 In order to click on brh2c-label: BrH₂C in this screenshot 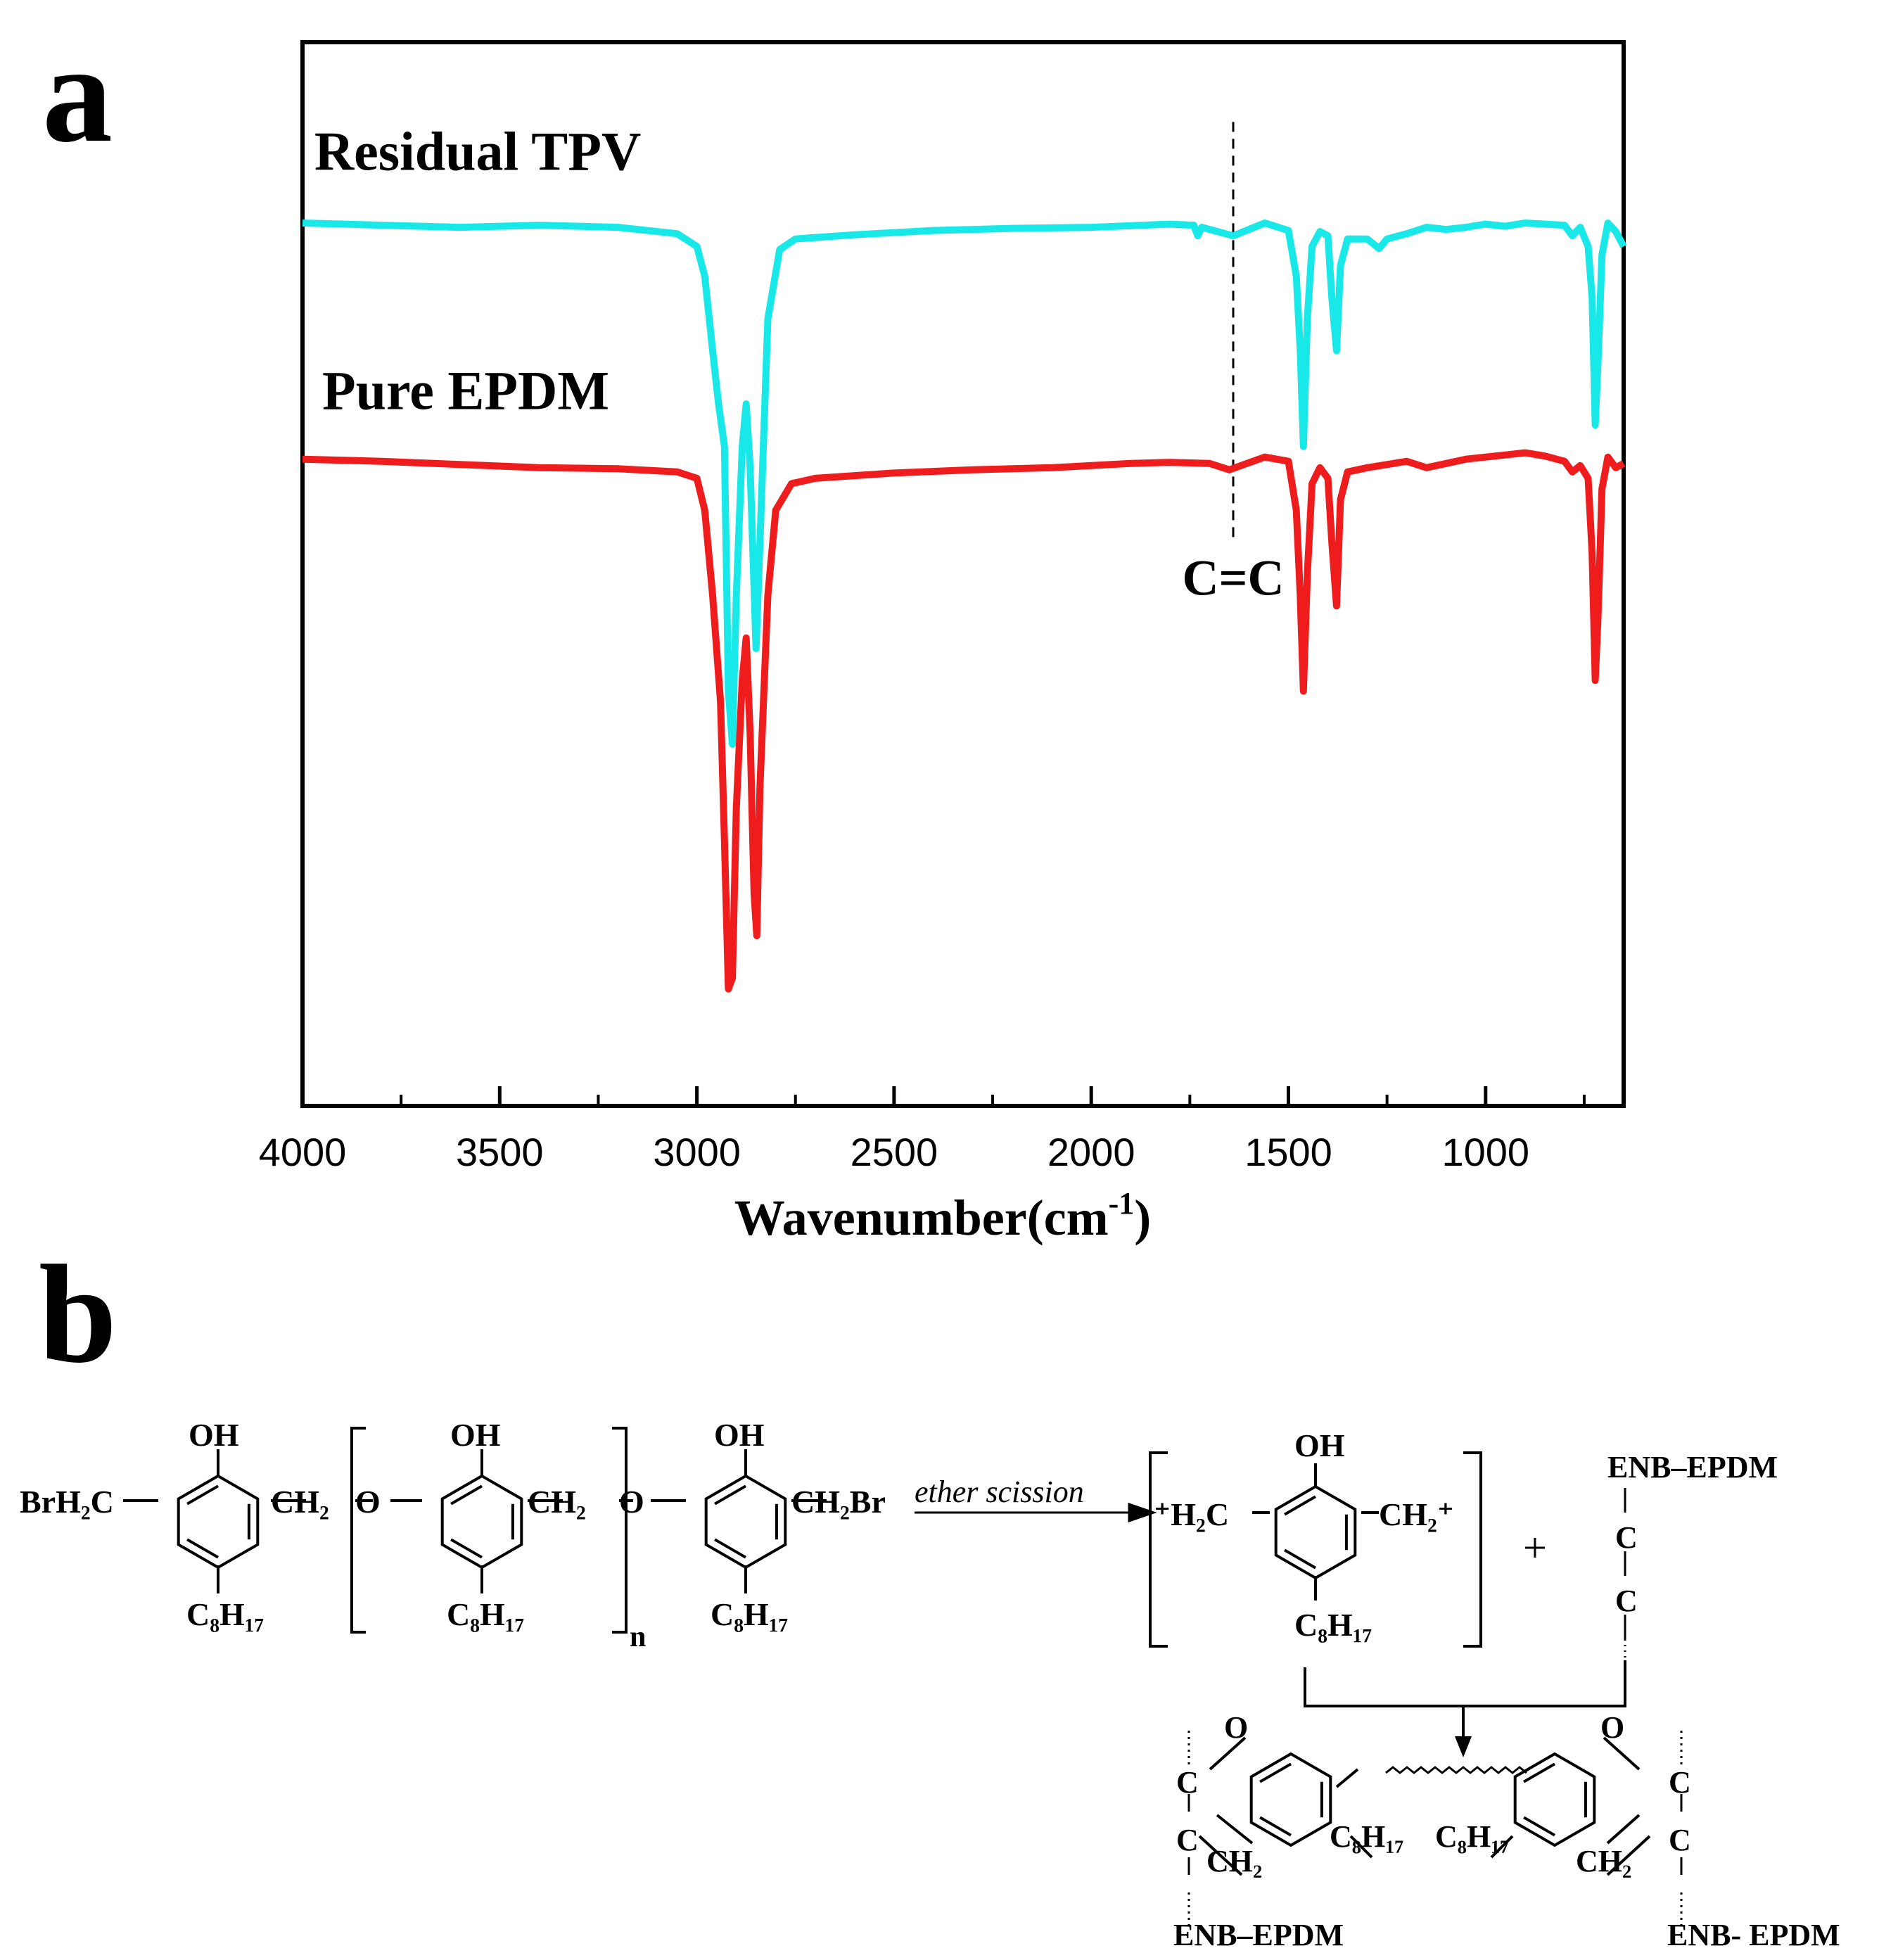, I will do `click(67, 1502)`.